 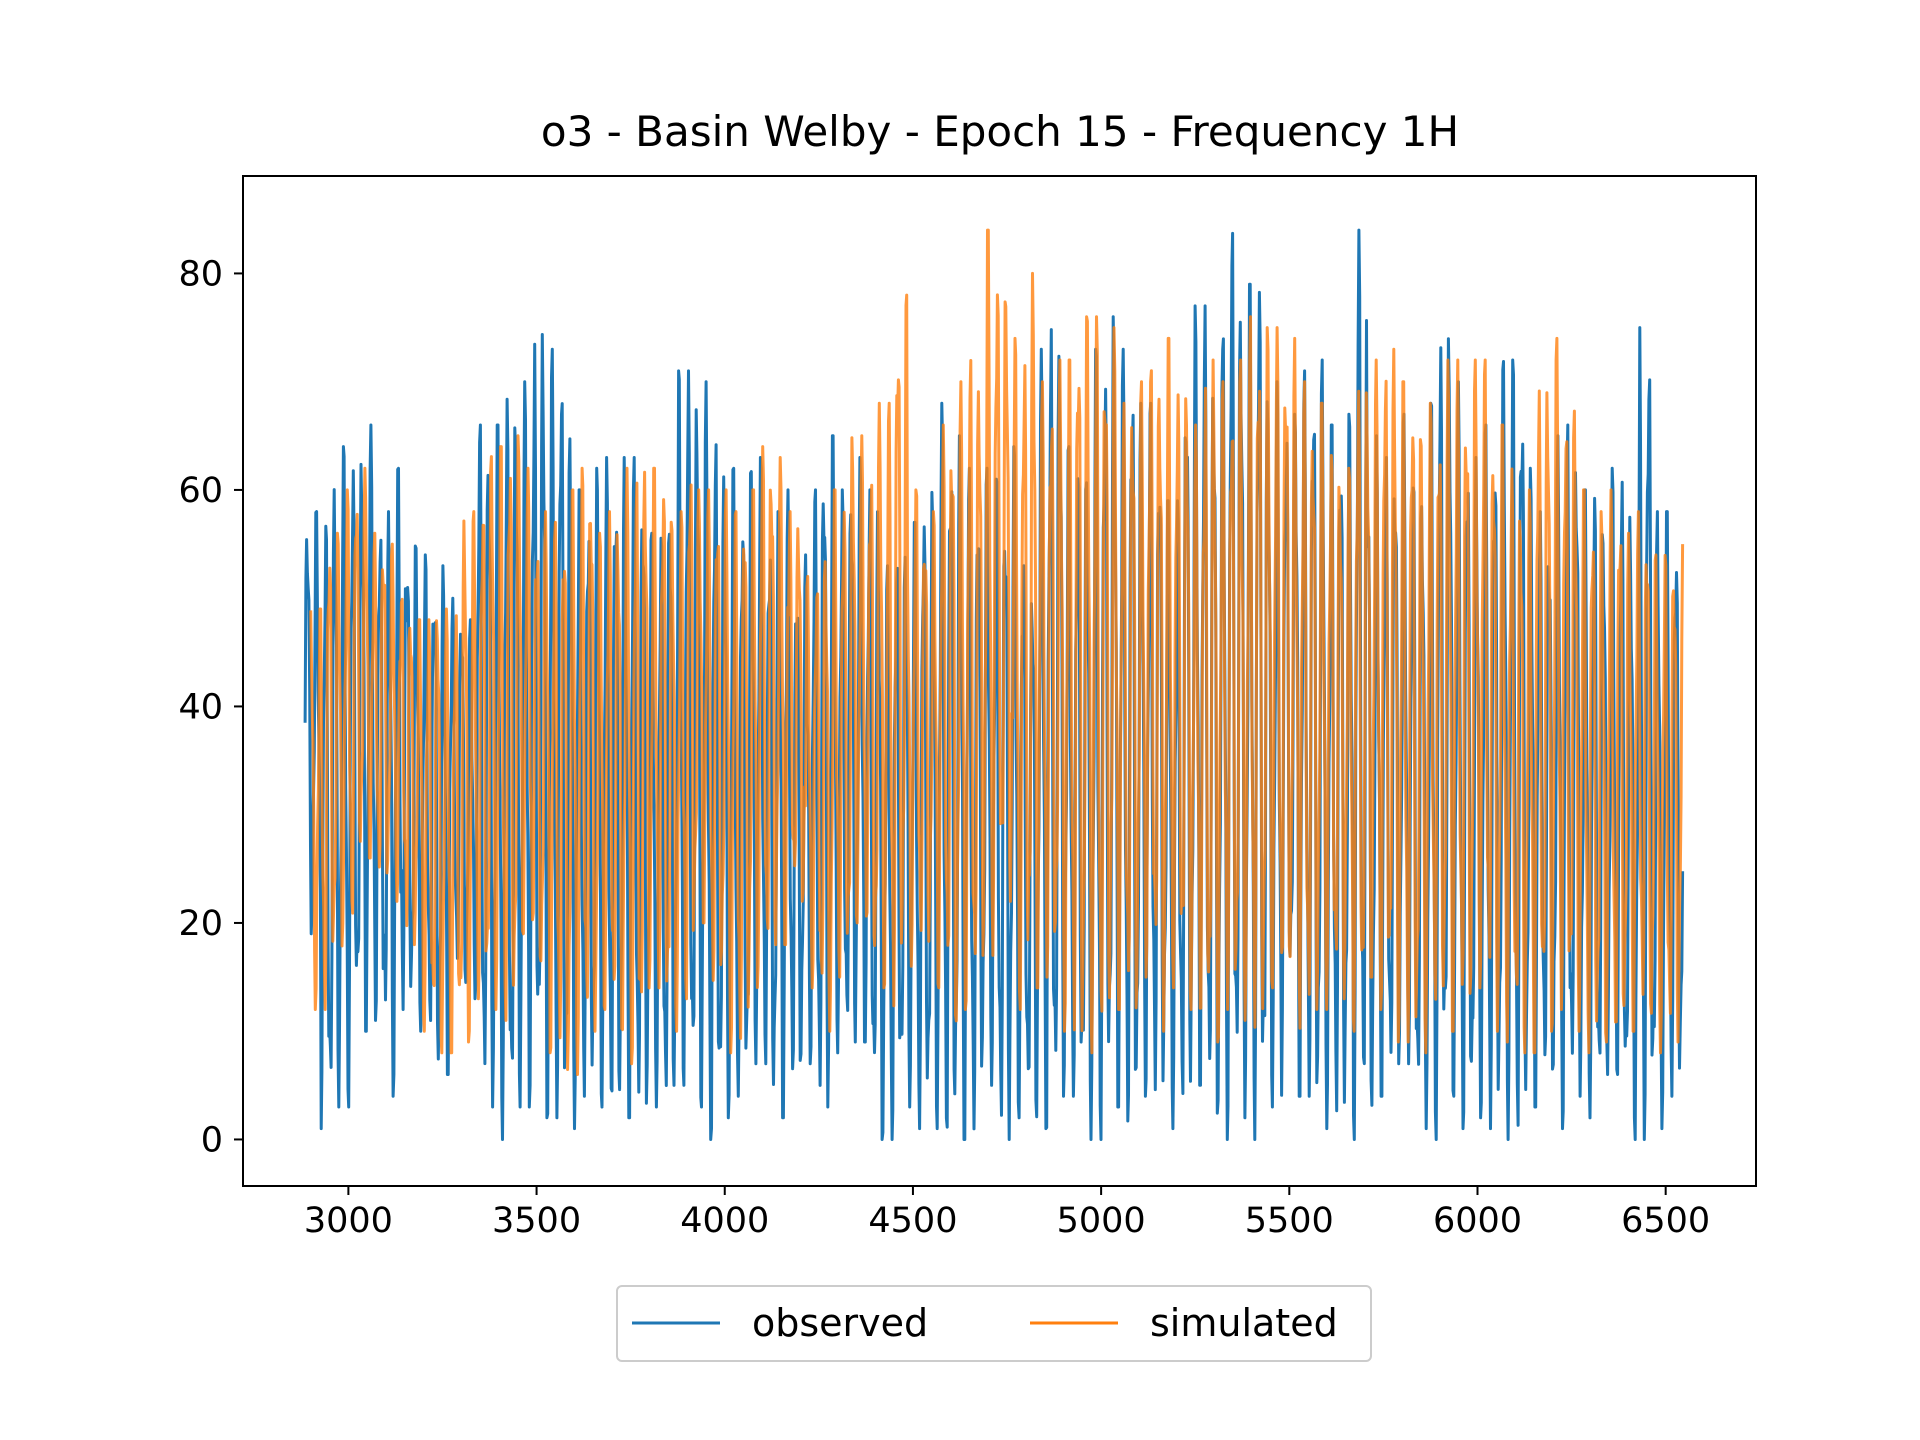 What do you see at coordinates (536, 1221) in the screenshot?
I see `x-tick-label: 3500` at bounding box center [536, 1221].